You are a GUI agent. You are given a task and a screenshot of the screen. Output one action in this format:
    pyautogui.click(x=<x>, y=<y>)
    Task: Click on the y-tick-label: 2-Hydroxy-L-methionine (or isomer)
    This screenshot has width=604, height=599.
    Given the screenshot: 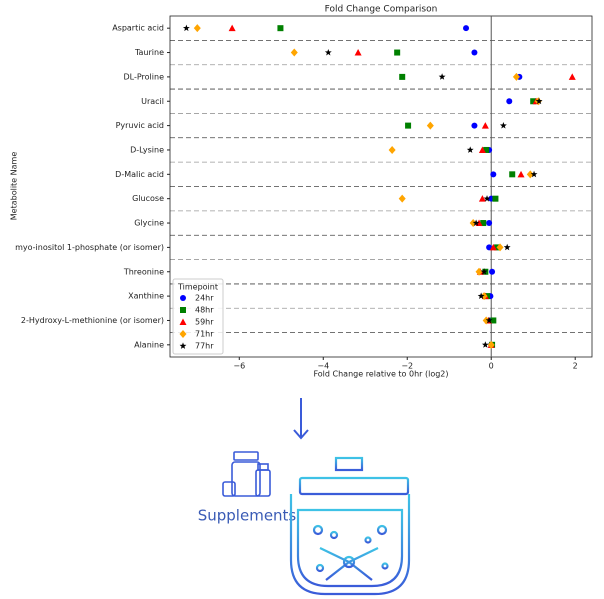 What is the action you would take?
    pyautogui.click(x=92, y=320)
    